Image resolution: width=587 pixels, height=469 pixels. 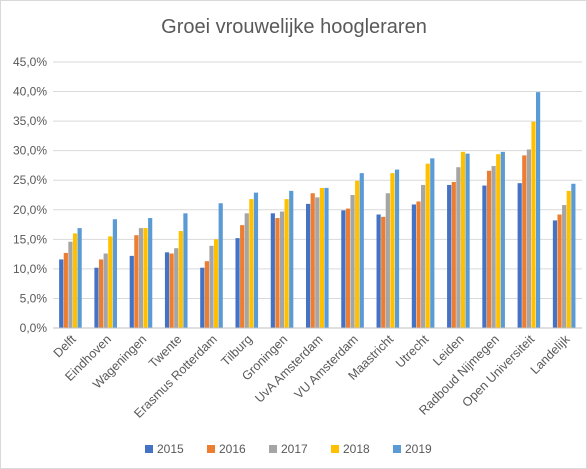 I want to click on y-tick-label: 10,0%, so click(x=30, y=269).